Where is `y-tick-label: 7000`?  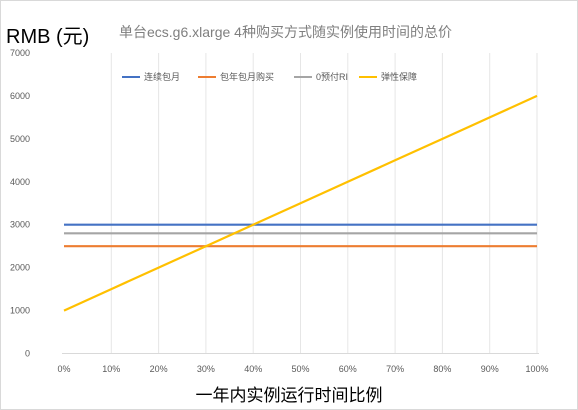 y-tick-label: 7000 is located at coordinates (20, 53).